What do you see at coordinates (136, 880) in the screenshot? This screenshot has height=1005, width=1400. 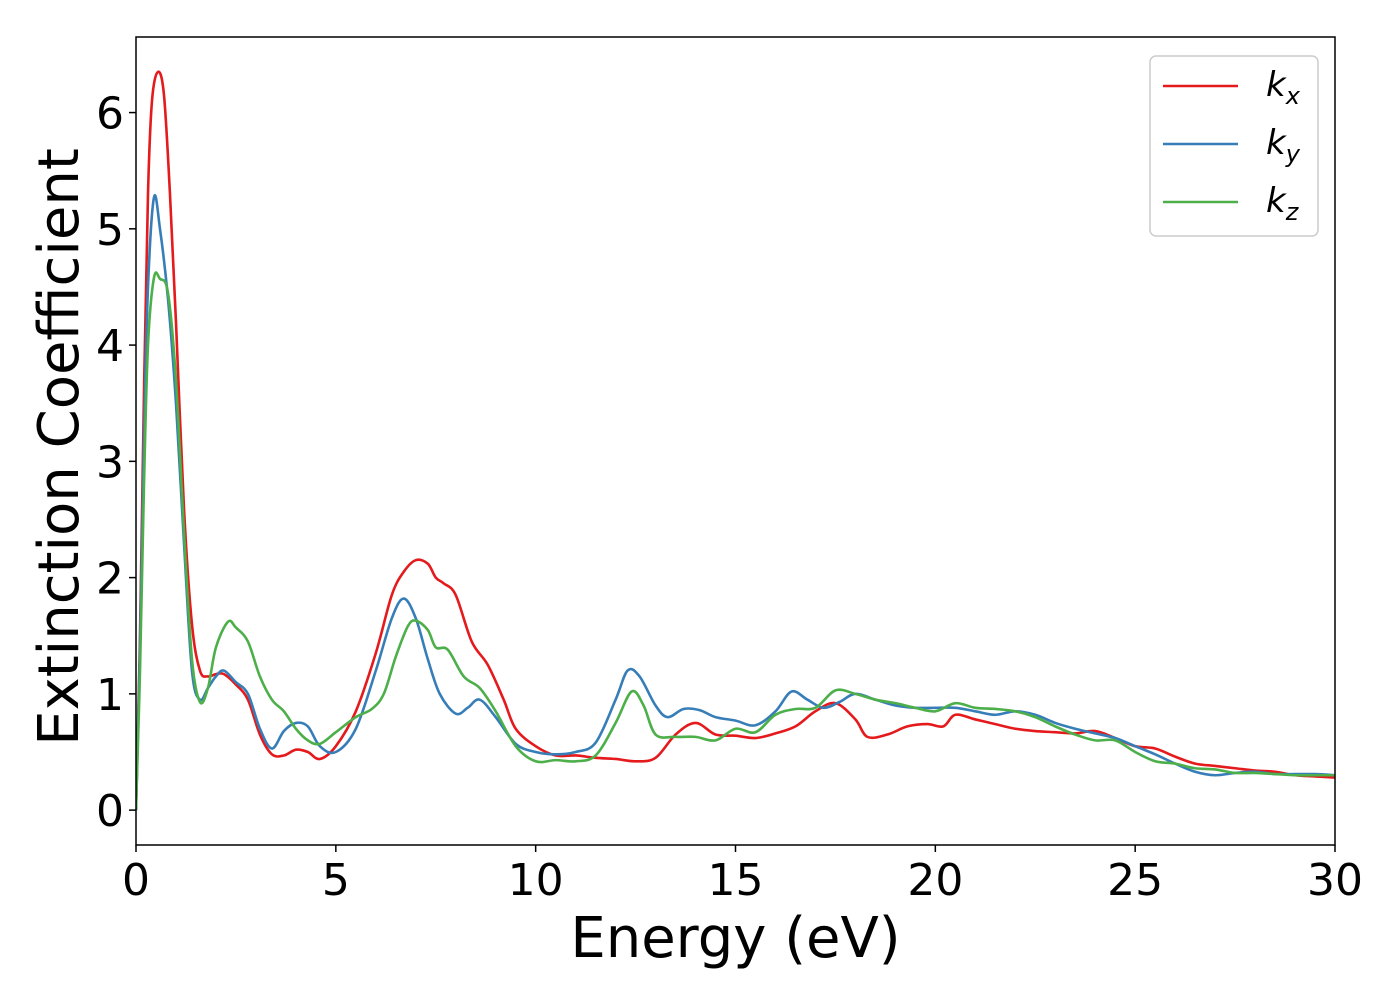 I see `x-tick-label: 0` at bounding box center [136, 880].